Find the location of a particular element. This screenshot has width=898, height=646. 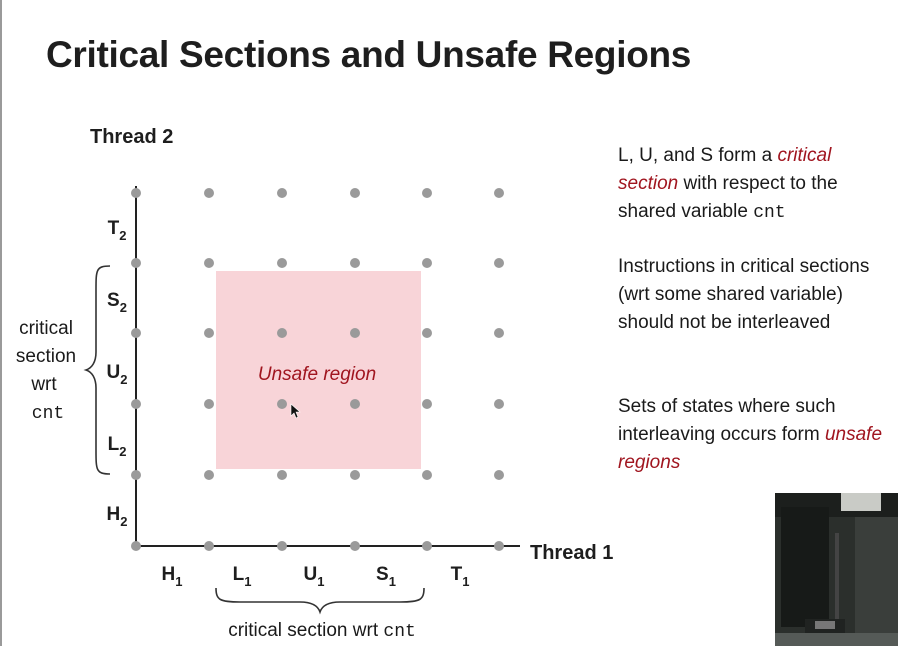

note3-emphasis: unsafe regions is located at coordinates (750, 448).